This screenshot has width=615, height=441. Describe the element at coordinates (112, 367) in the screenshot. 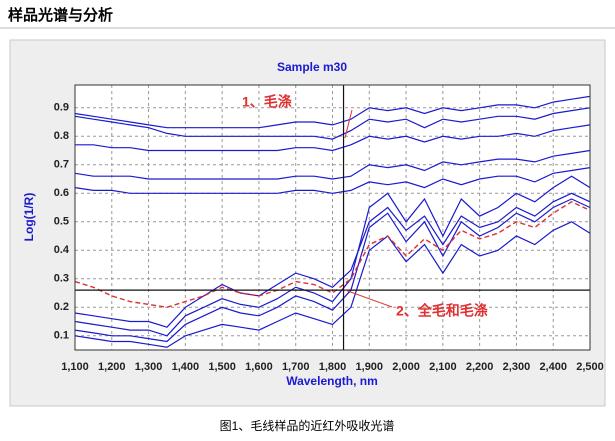

I see `x-tick-label: 1,200` at that location.